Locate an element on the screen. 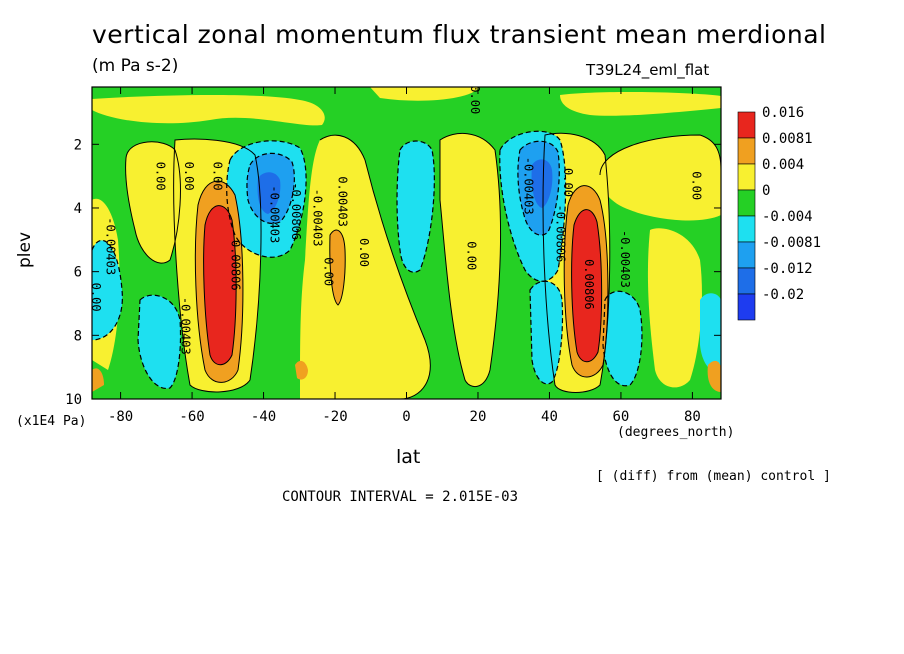  contour-label: 0.00403 is located at coordinates (343, 201).